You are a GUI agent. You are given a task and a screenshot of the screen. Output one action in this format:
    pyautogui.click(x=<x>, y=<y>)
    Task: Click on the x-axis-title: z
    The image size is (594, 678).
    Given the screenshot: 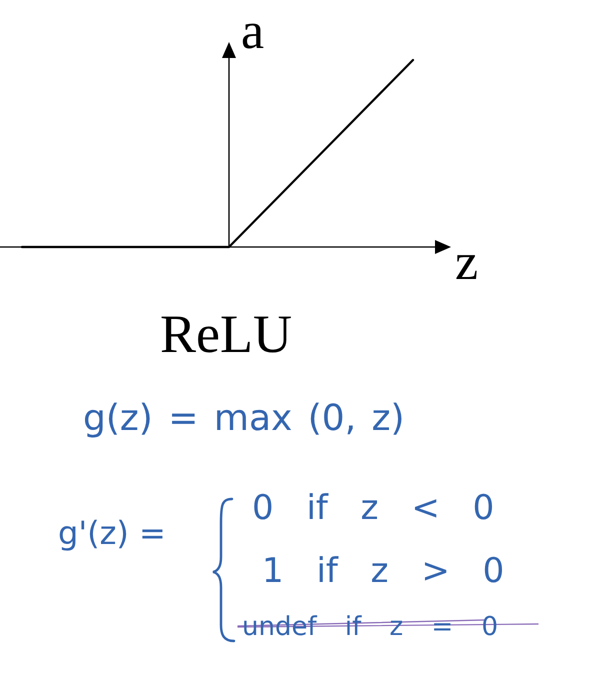 What is the action you would take?
    pyautogui.click(x=466, y=262)
    